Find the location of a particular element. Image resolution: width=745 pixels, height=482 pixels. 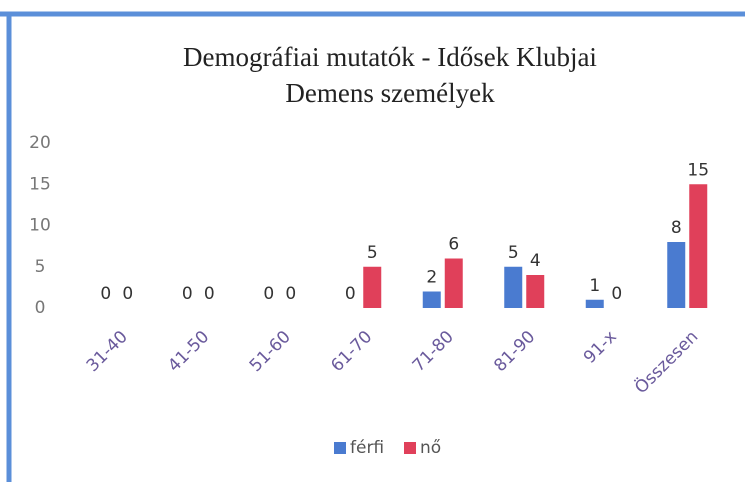

y-tick-label: 0 is located at coordinates (40, 308).